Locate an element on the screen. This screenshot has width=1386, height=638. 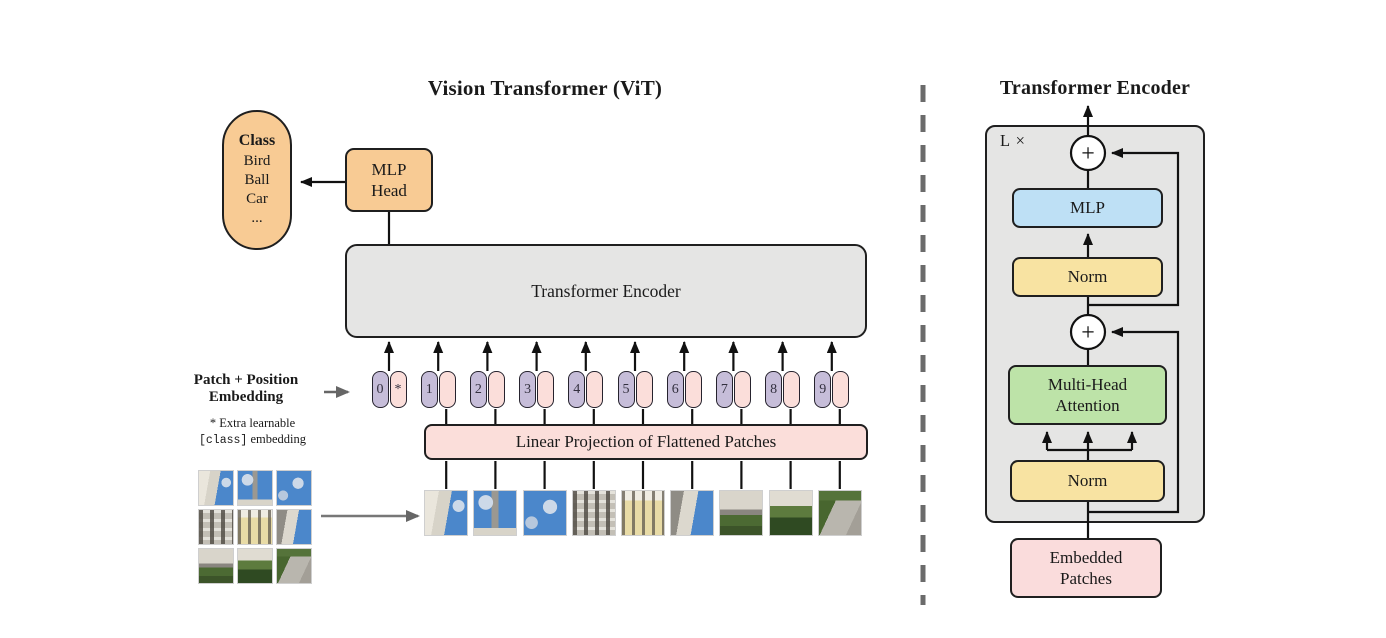
image-patch-building-dome-sky is located at coordinates (446, 513).